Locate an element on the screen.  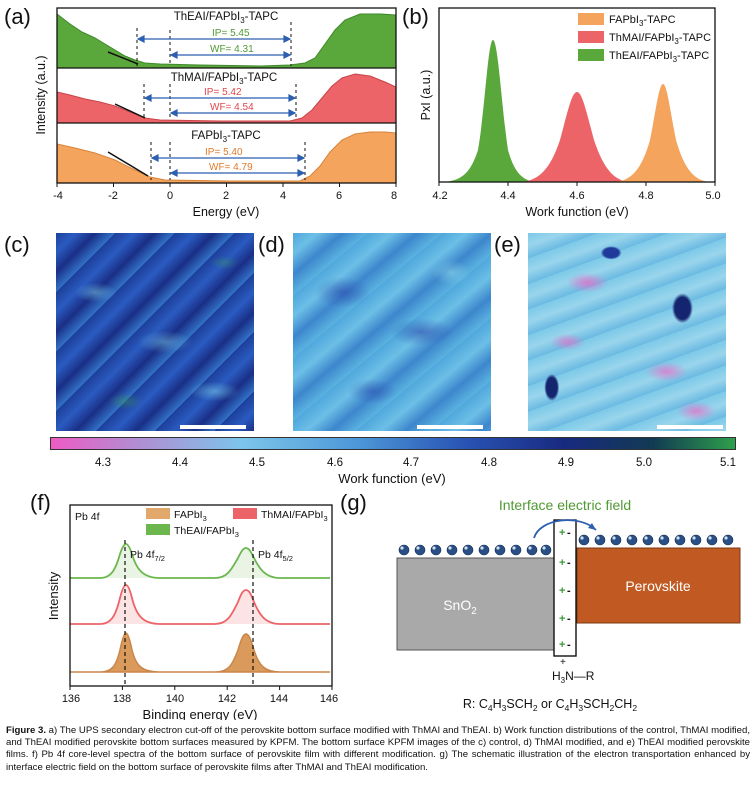
wf-peak-theai is located at coordinates (489, 111).